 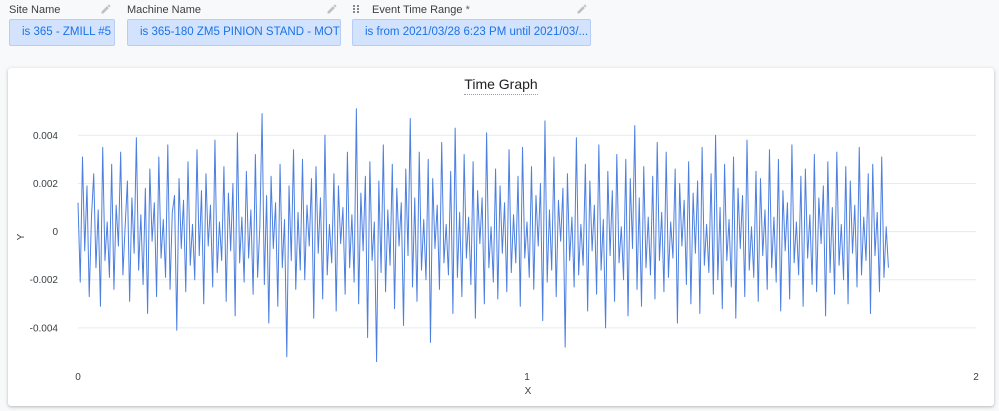 What do you see at coordinates (472, 10) in the screenshot?
I see `time-filter-header: Event Time Range *` at bounding box center [472, 10].